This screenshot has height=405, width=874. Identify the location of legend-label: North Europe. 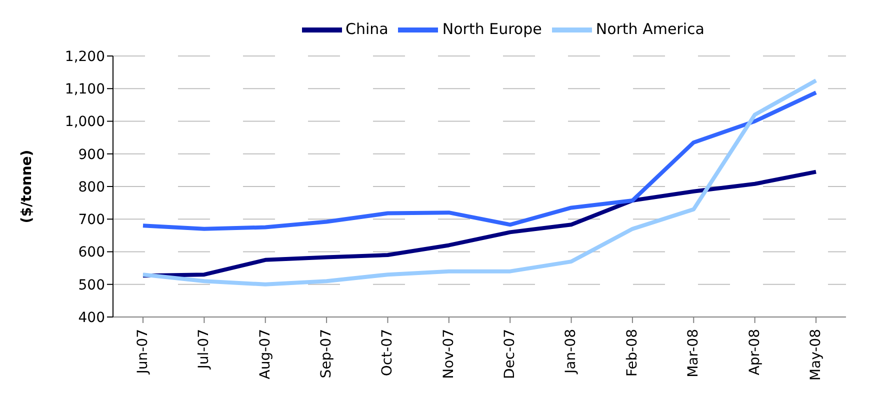
(492, 29).